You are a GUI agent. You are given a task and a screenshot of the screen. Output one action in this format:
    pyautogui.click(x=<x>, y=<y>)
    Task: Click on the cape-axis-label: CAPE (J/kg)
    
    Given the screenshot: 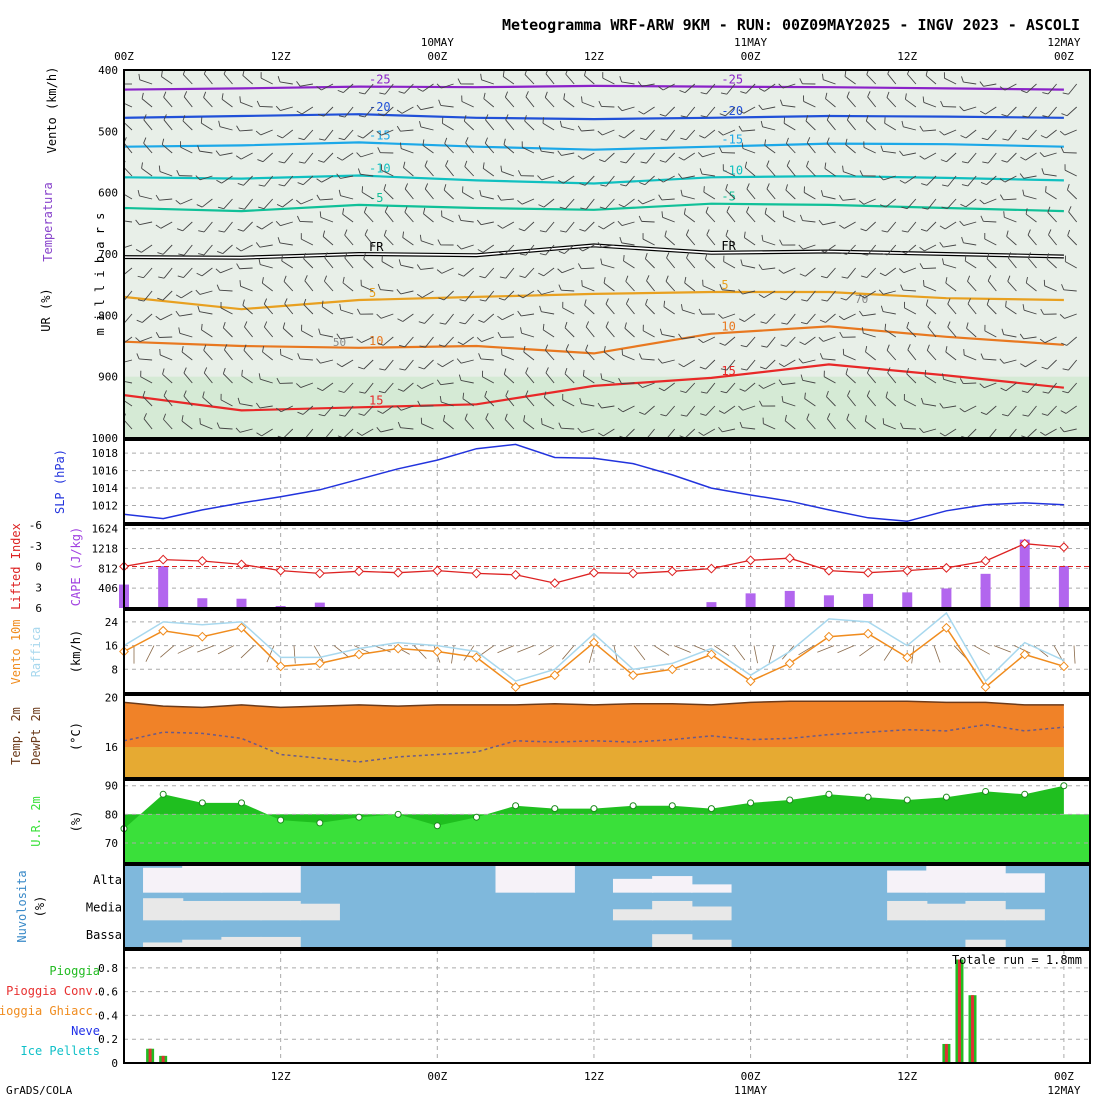 What is the action you would take?
    pyautogui.click(x=76, y=566)
    